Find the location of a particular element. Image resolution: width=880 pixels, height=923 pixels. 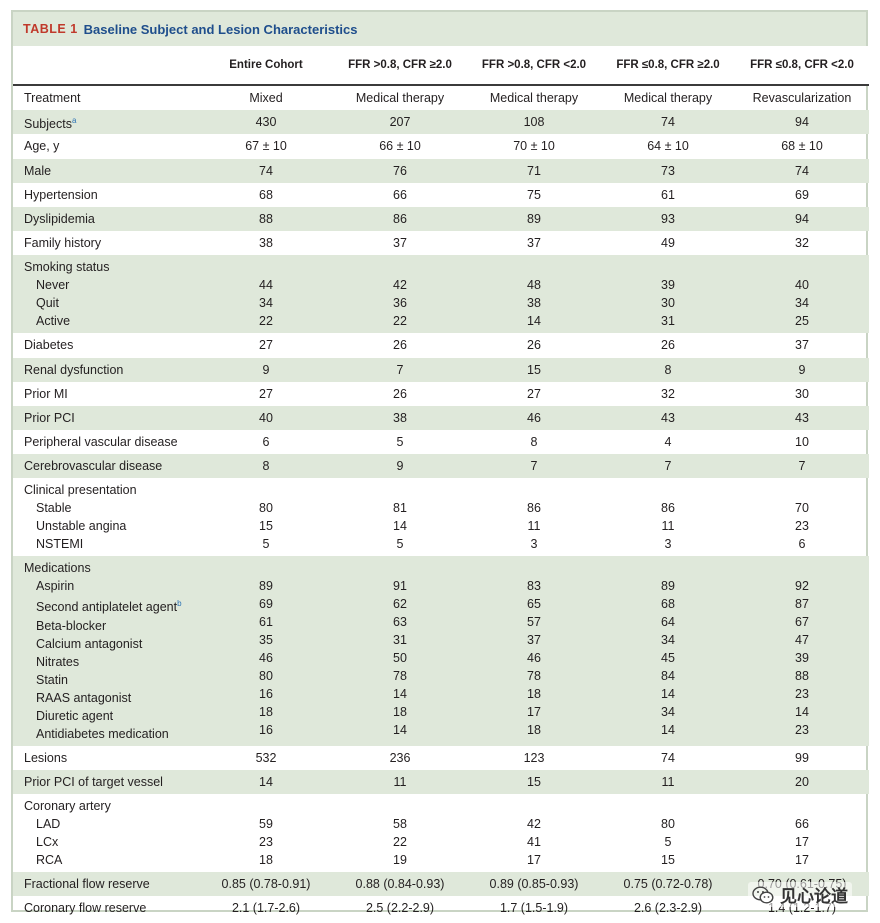

cell-value: 87 is located at coordinates (802, 604).